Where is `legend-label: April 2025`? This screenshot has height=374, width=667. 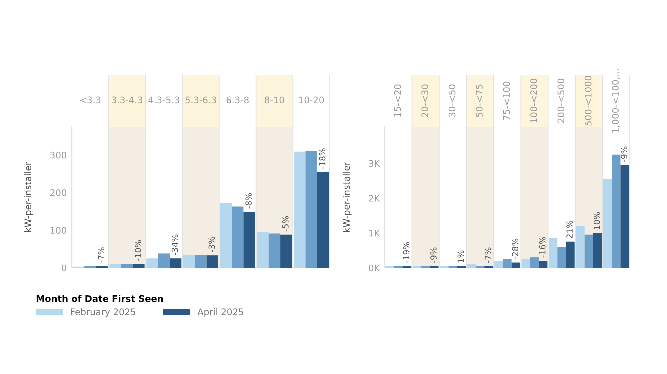
legend-label: April 2025 is located at coordinates (221, 313).